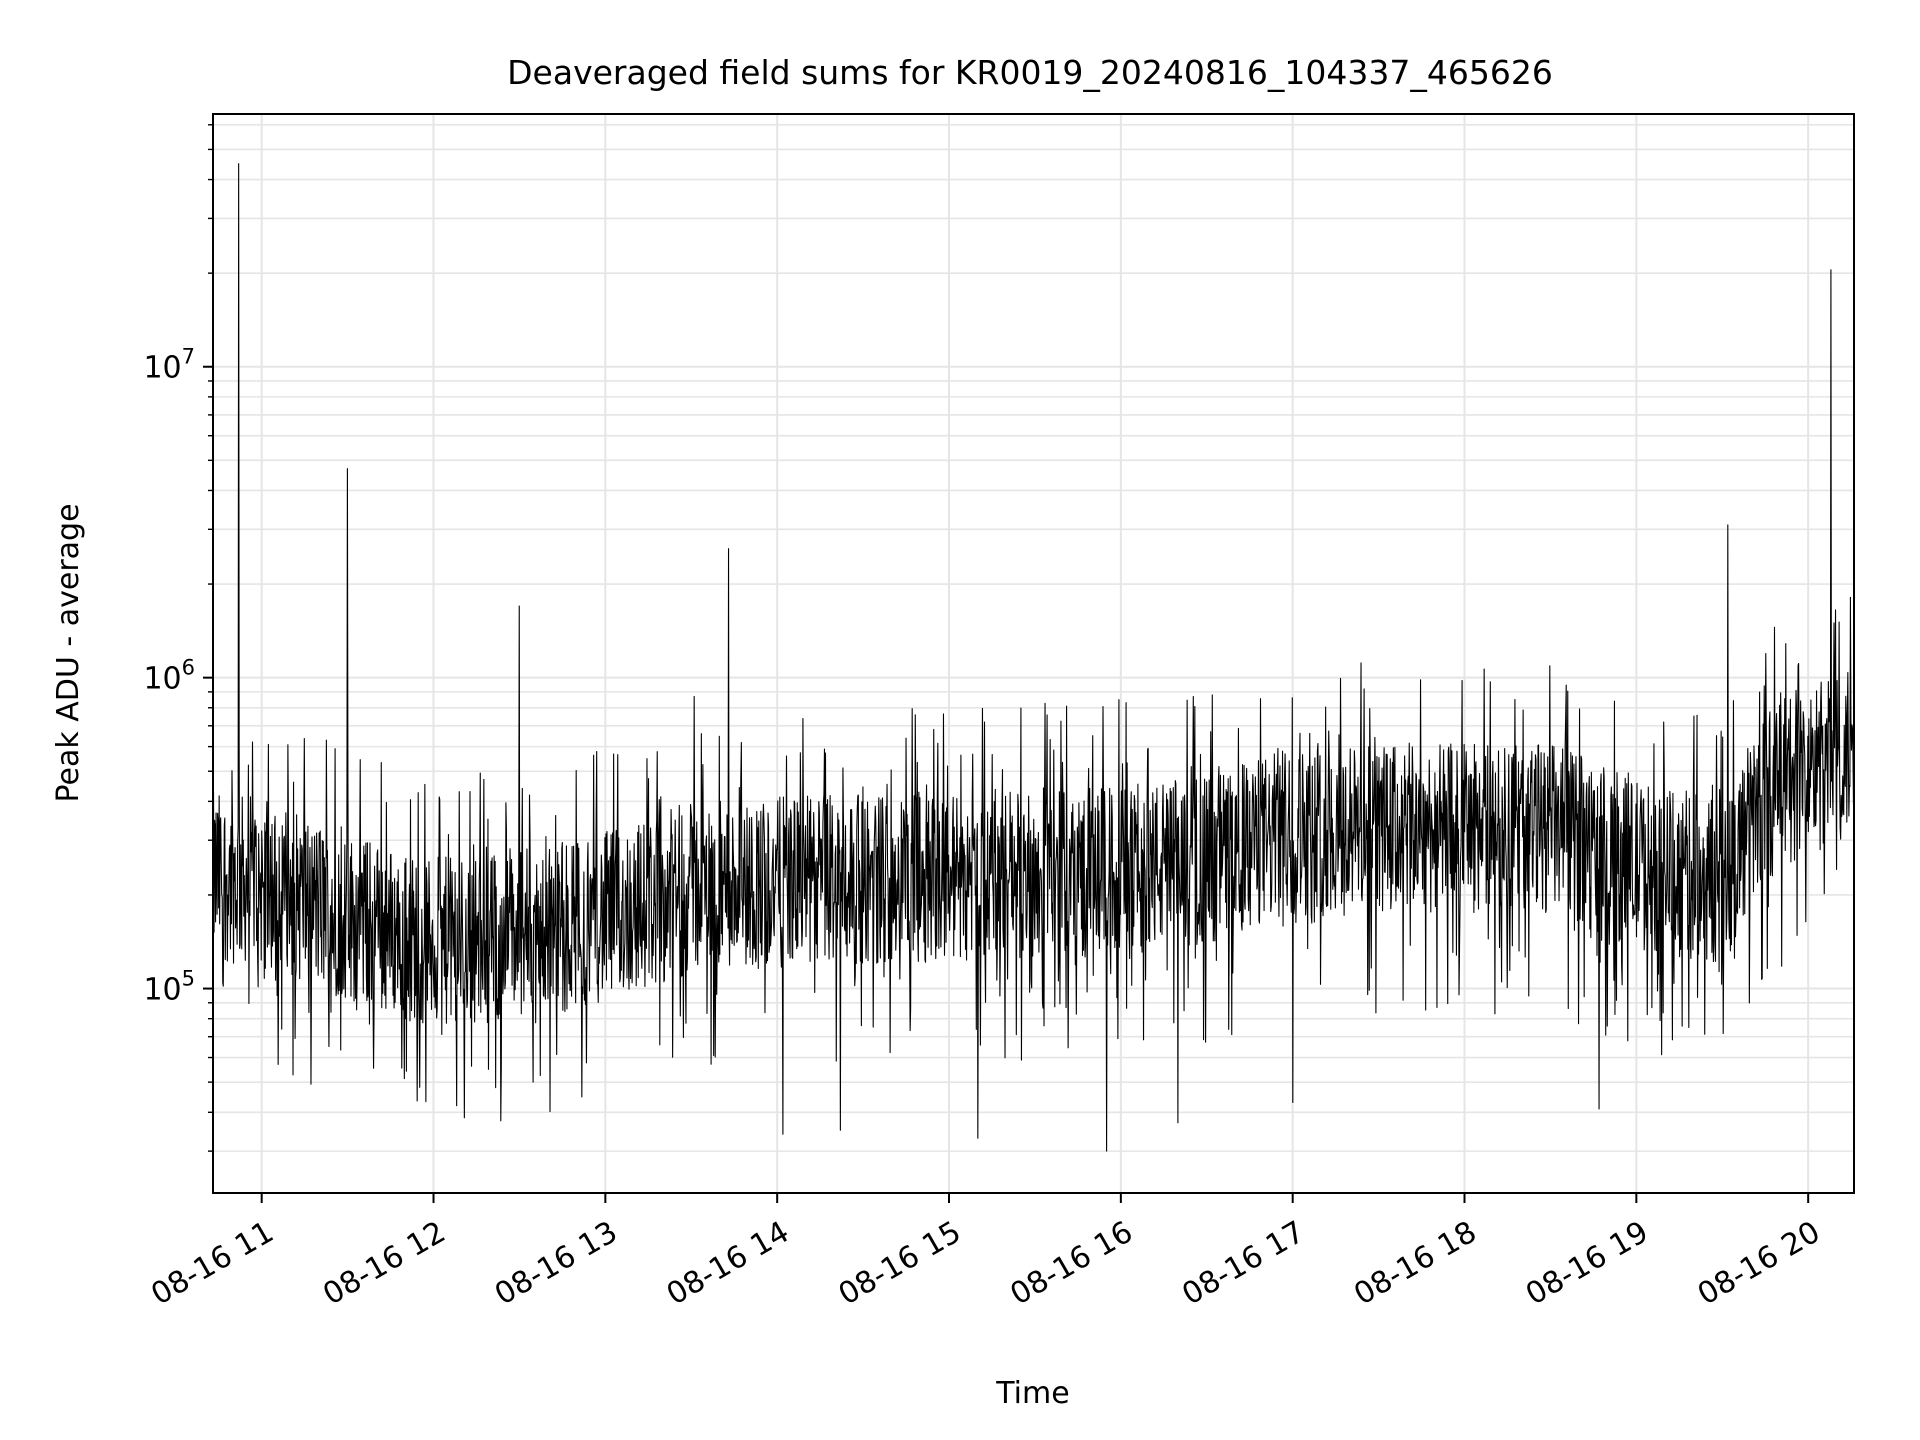 This screenshot has height=1440, width=1920. I want to click on y-tick-label: 10⁷, so click(169, 365).